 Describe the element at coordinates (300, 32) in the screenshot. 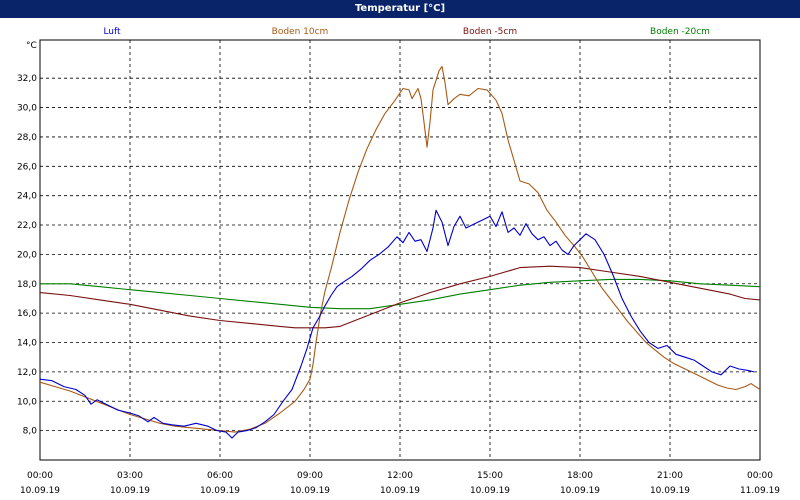

I see `legend-entry: Boden 10cm` at that location.